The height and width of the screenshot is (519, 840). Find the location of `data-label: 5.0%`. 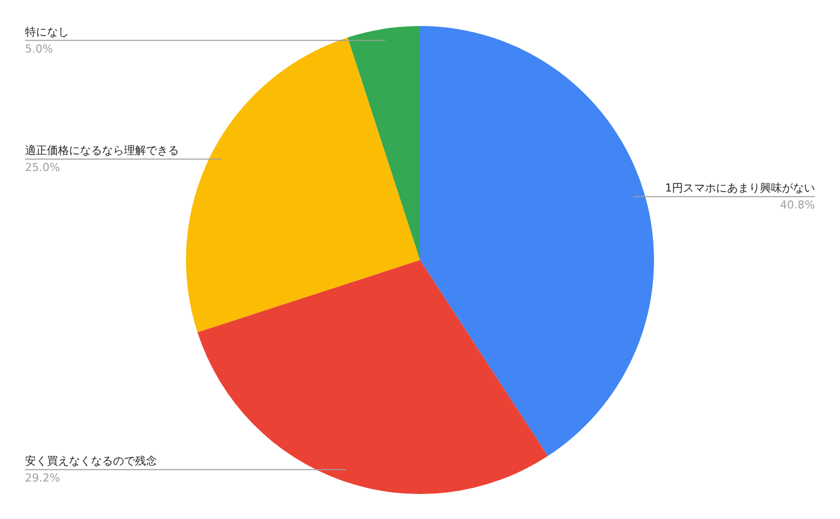

data-label: 5.0% is located at coordinates (39, 49).